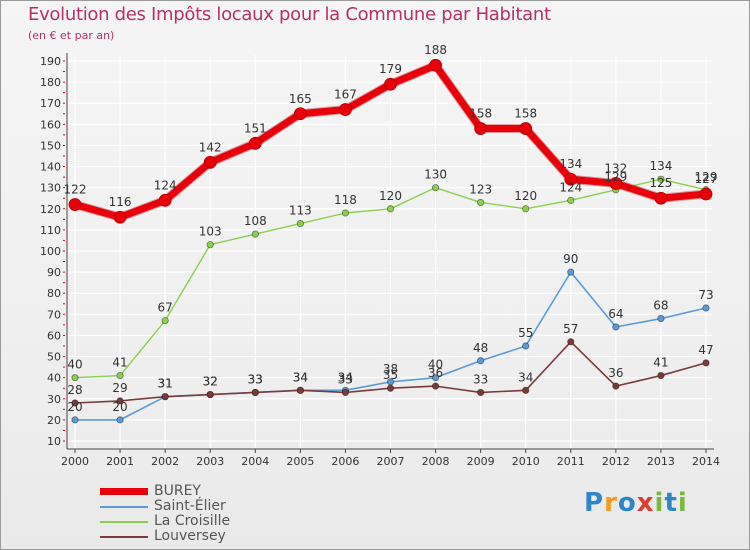  What do you see at coordinates (50, 145) in the screenshot?
I see `y-tick-label: 150` at bounding box center [50, 145].